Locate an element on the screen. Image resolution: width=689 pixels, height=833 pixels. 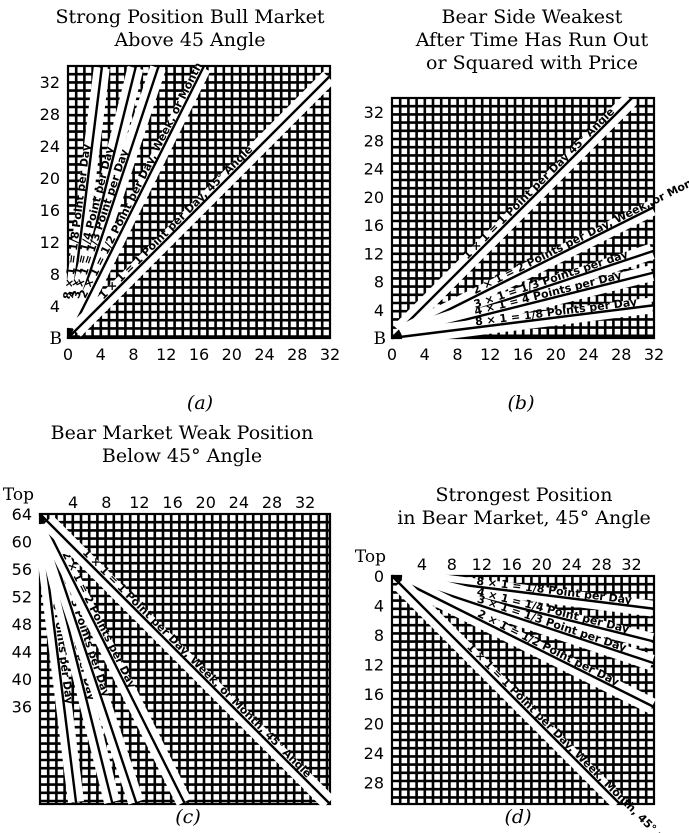
panel-d-title-line-2: in Bear Market, 45° Angle is located at coordinates (524, 518).